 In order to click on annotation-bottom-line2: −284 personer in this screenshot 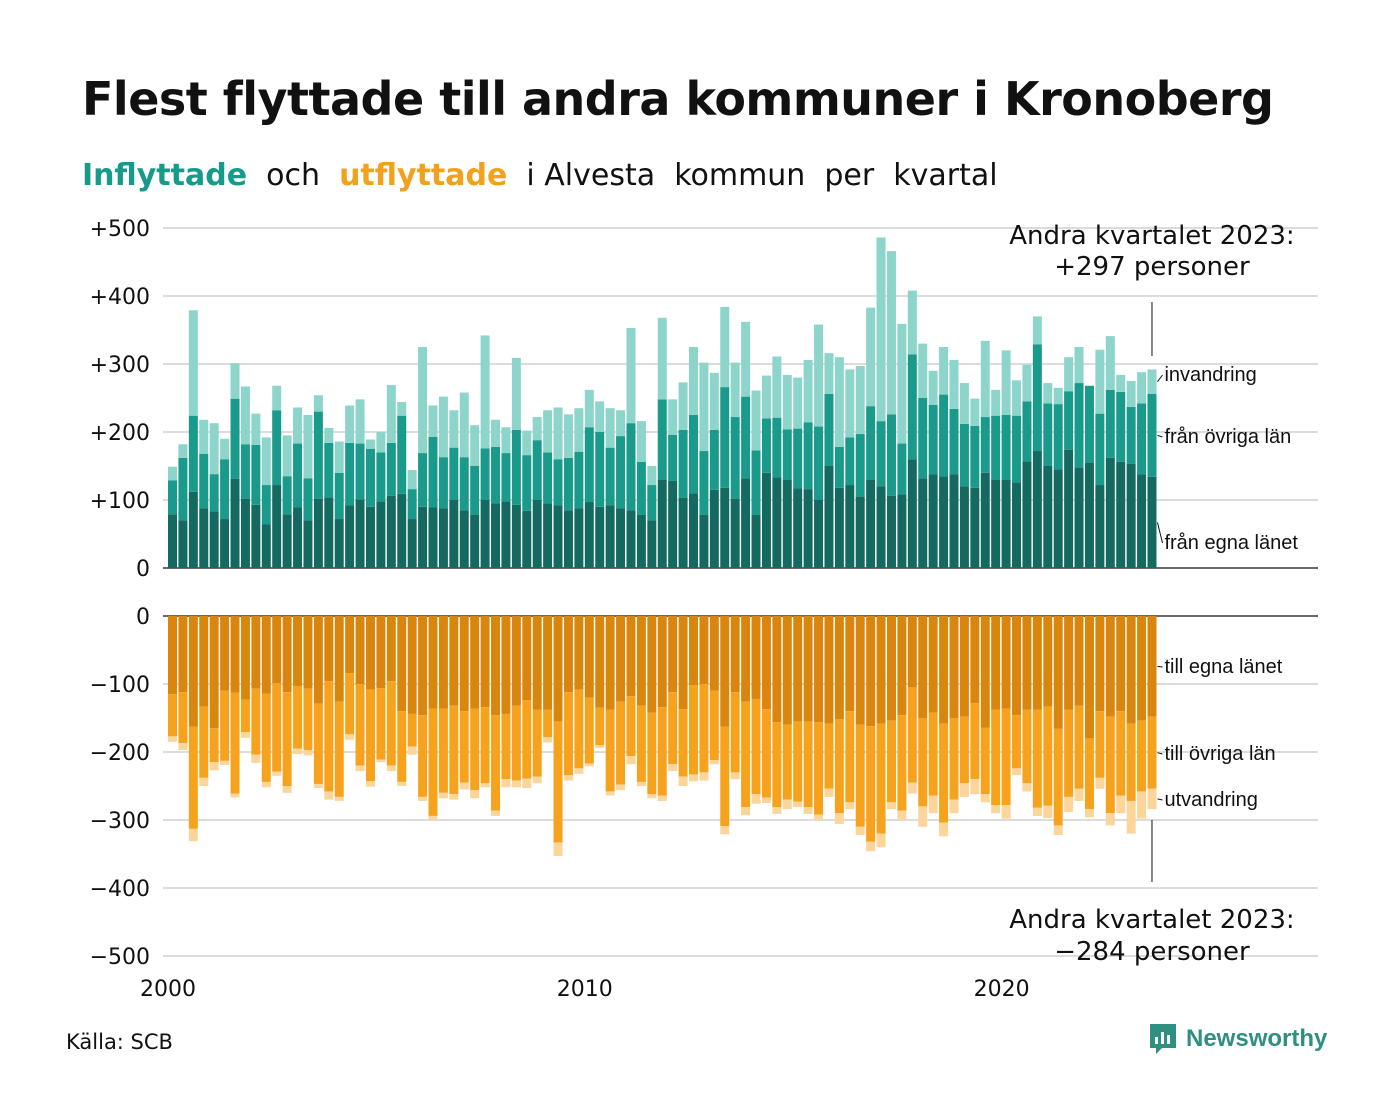, I will do `click(1152, 952)`.